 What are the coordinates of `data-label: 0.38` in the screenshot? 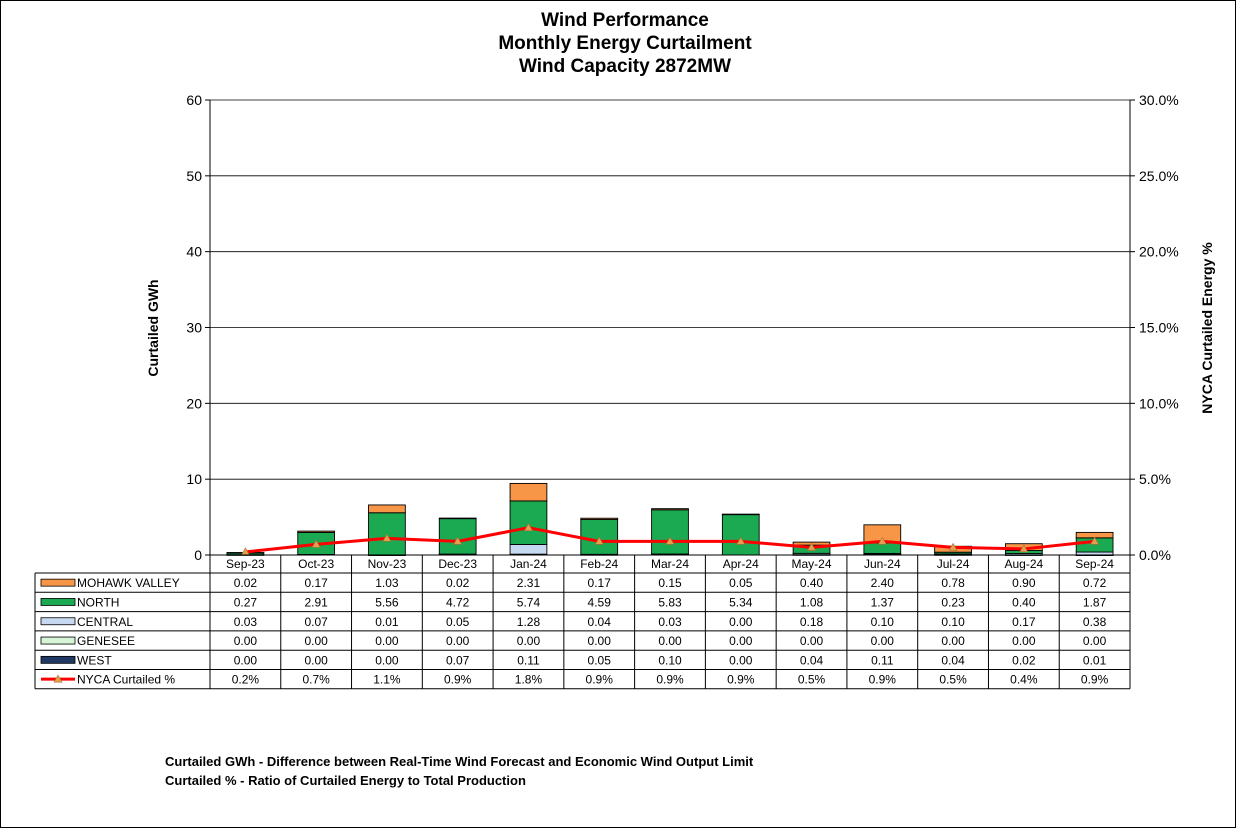 It's located at (1095, 622).